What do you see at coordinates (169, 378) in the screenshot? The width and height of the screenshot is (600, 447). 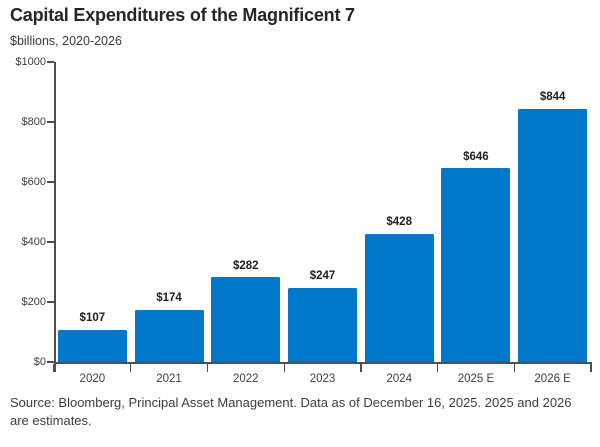 I see `x-axis-label-2021: 2021` at bounding box center [169, 378].